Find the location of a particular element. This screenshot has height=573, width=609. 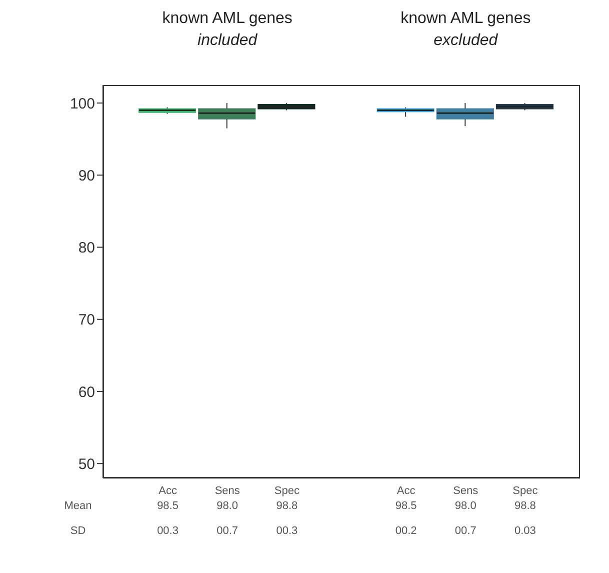

y-tick-label: 90 is located at coordinates (86, 175).